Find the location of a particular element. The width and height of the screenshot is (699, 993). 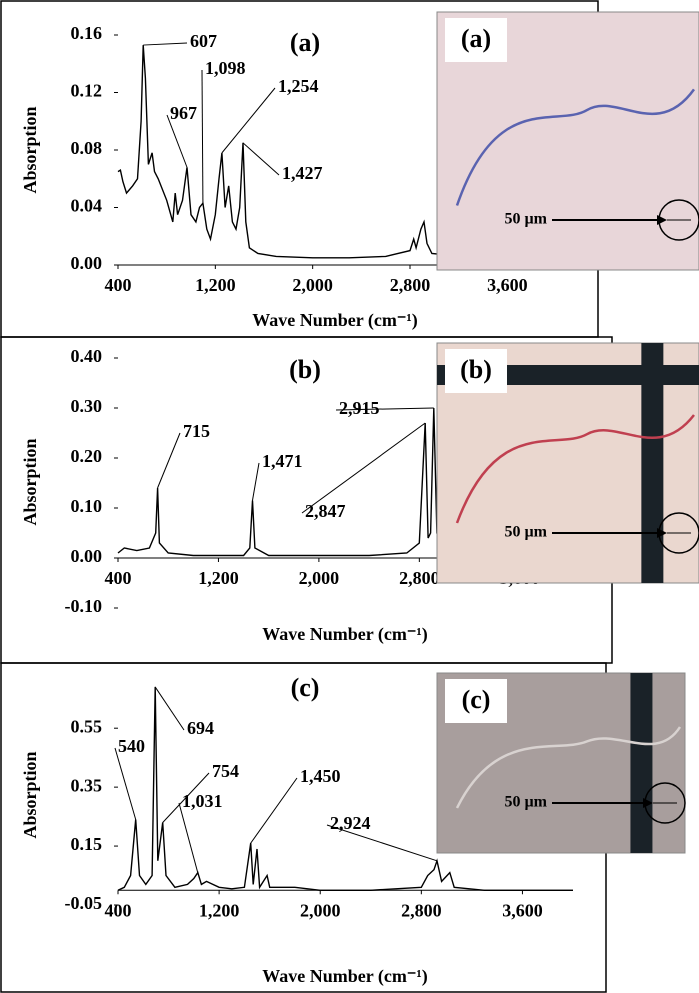

peak-label: 1,471 is located at coordinates (282, 461).